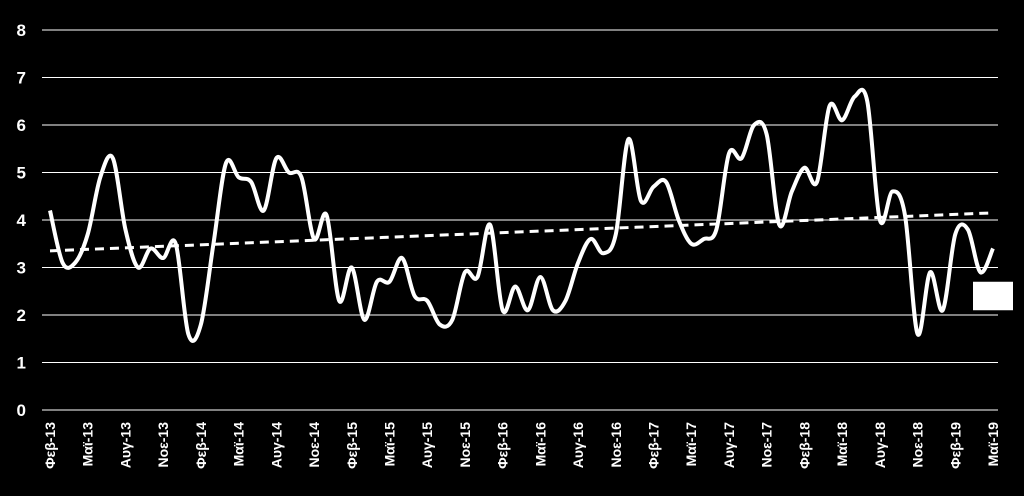  I want to click on x-tick-label: Νοε-13, so click(163, 445).